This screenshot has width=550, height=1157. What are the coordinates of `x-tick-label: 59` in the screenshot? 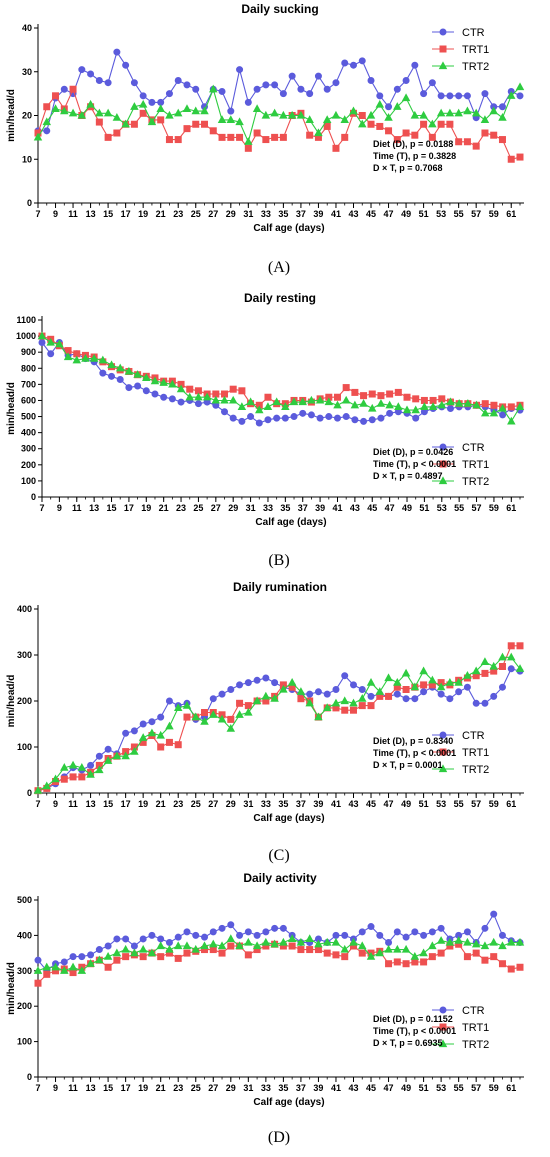 It's located at (494, 804).